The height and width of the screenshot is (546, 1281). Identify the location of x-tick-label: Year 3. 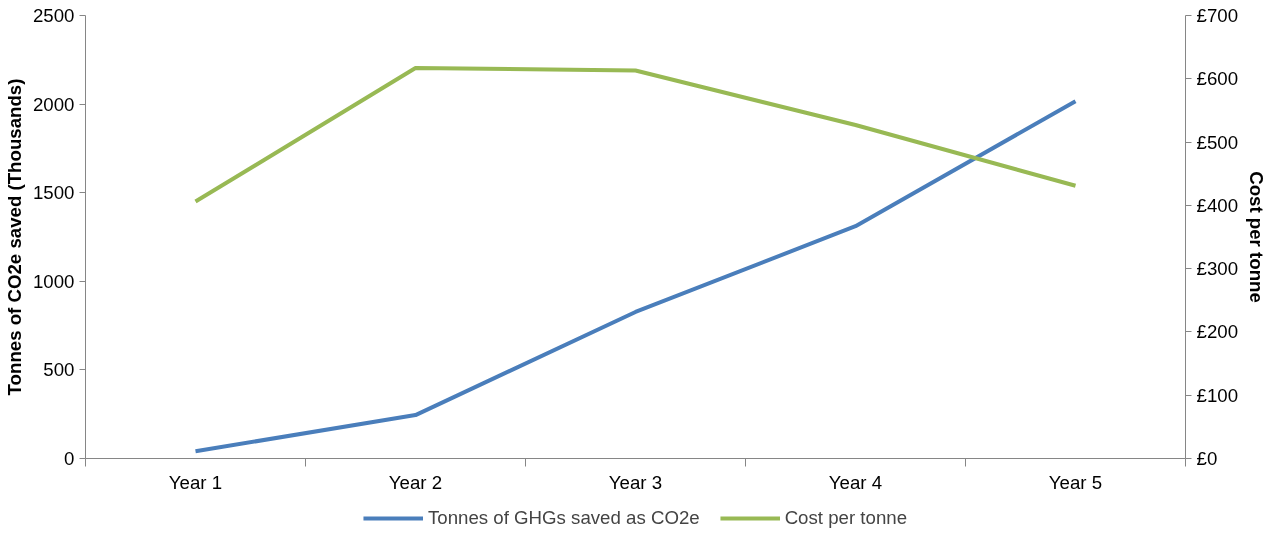
(635, 482).